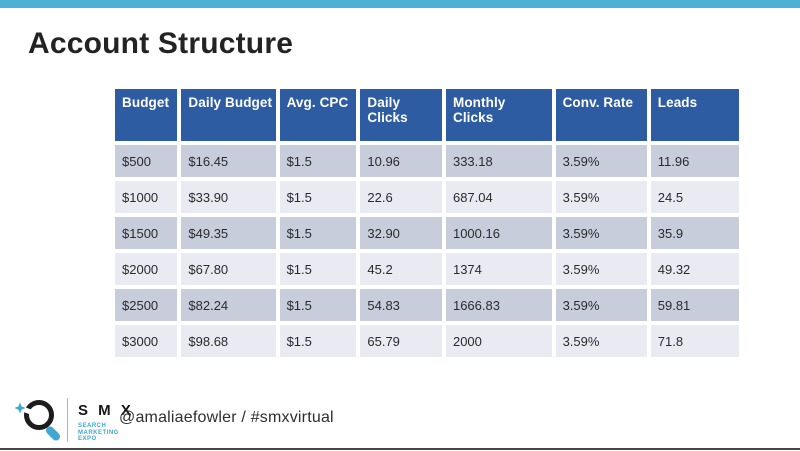 This screenshot has height=451, width=800. I want to click on table-row: $3000 $98.68 $1.5 65.79 2000 3.59% 71.8, so click(427, 341).